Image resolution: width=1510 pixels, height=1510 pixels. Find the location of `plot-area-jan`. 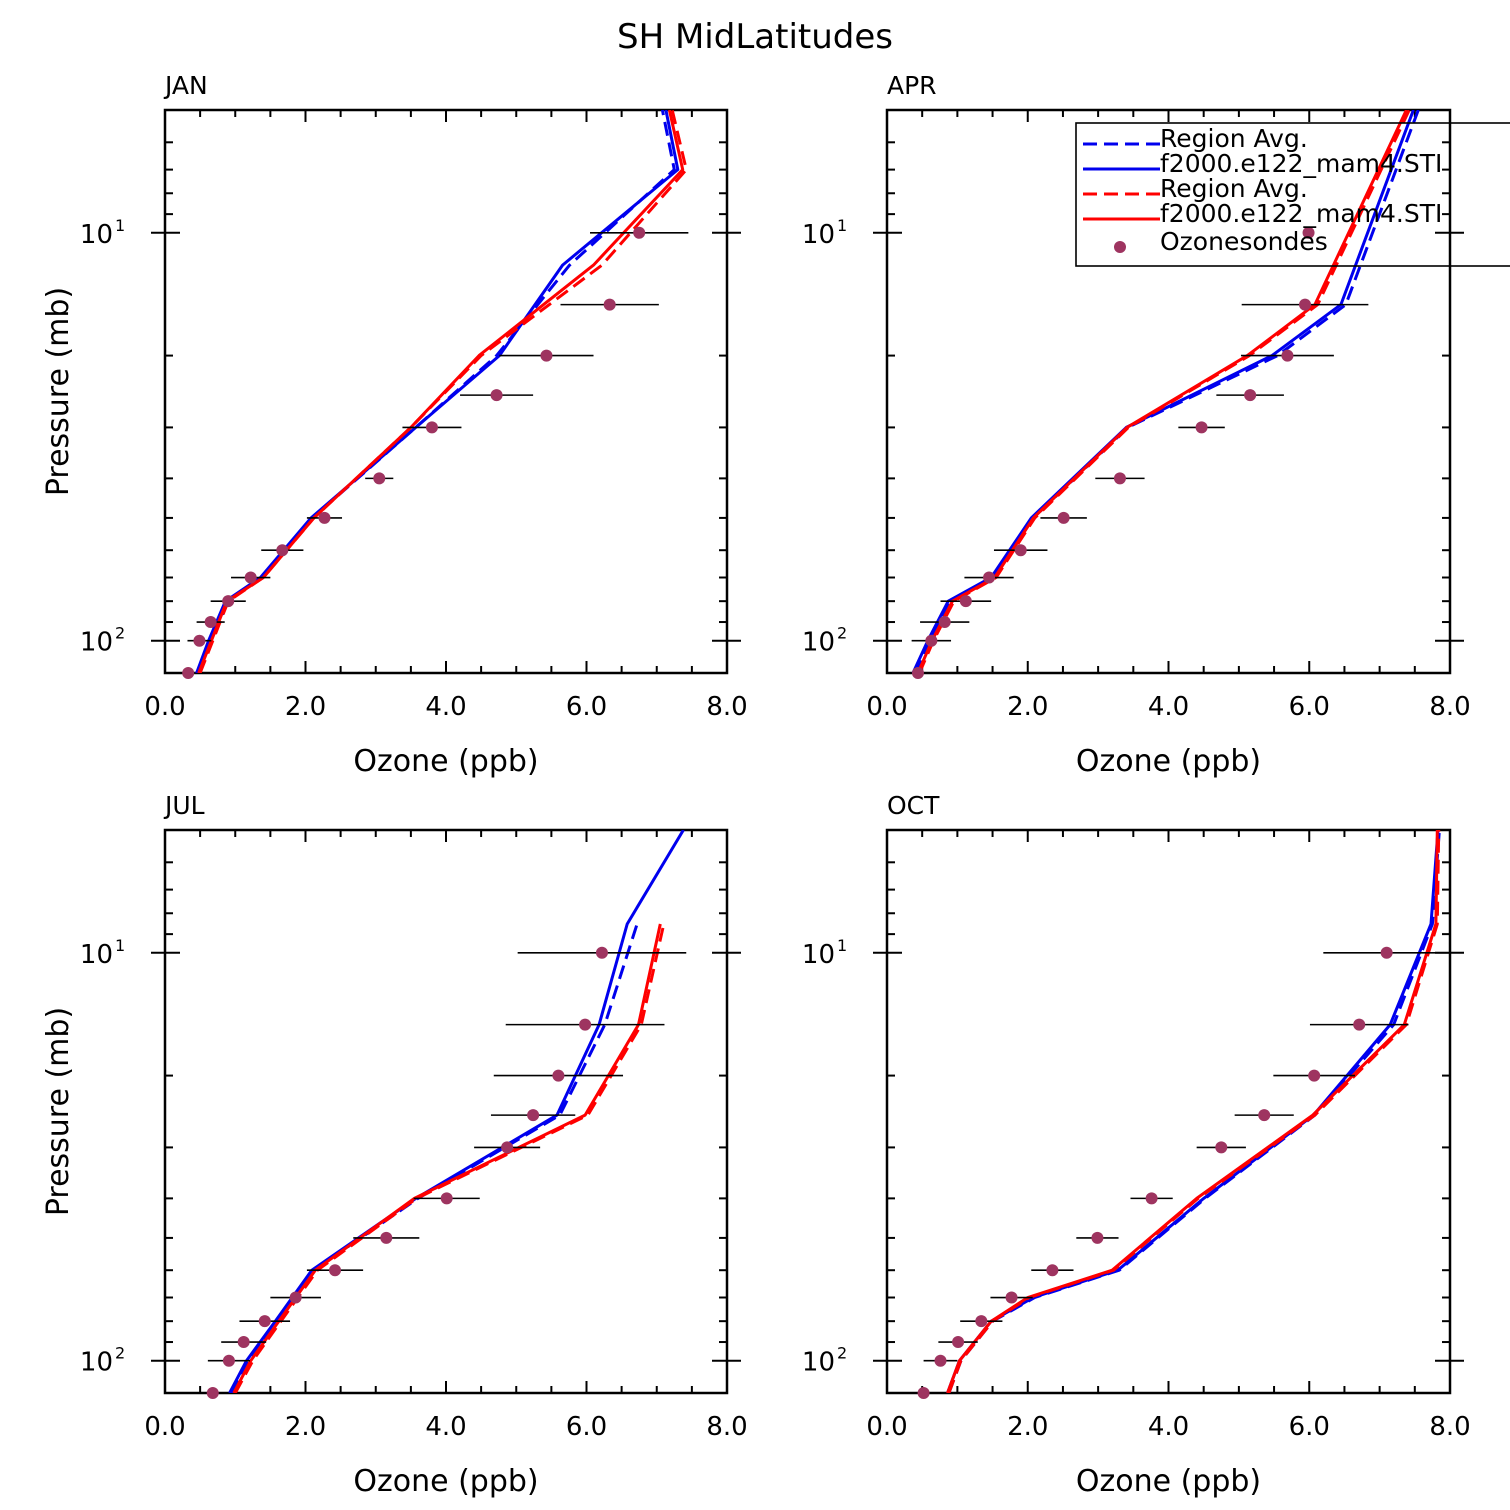

plot-area-jan is located at coordinates (441, 391).